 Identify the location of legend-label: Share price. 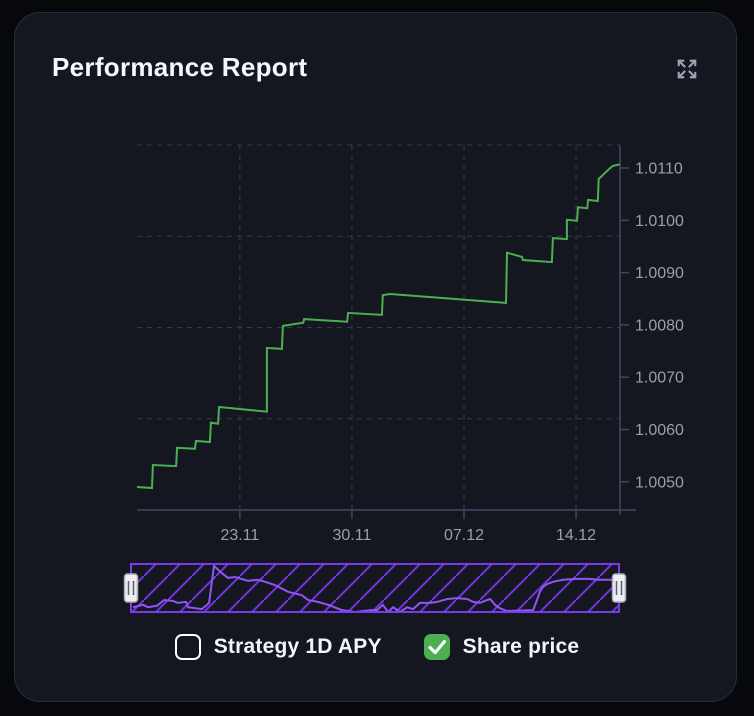
(521, 646).